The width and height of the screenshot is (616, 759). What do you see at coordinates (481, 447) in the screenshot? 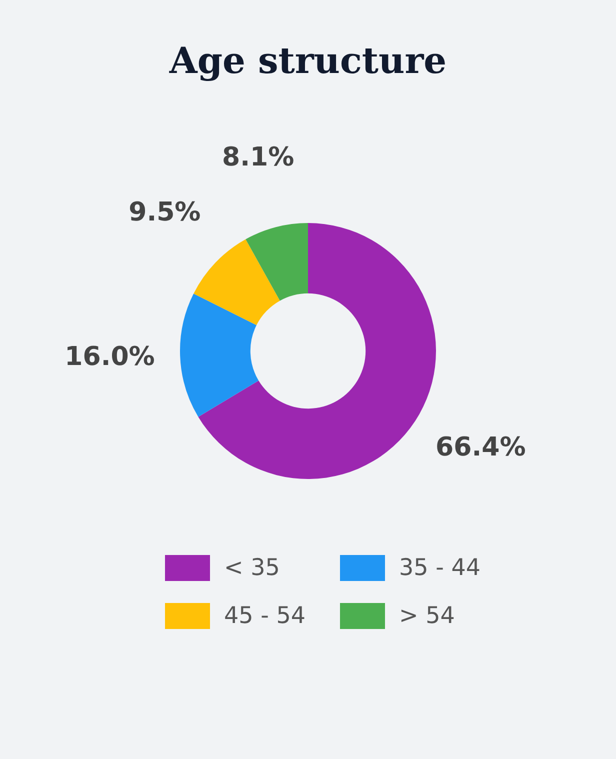
I see `data-label: 66.4%` at bounding box center [481, 447].